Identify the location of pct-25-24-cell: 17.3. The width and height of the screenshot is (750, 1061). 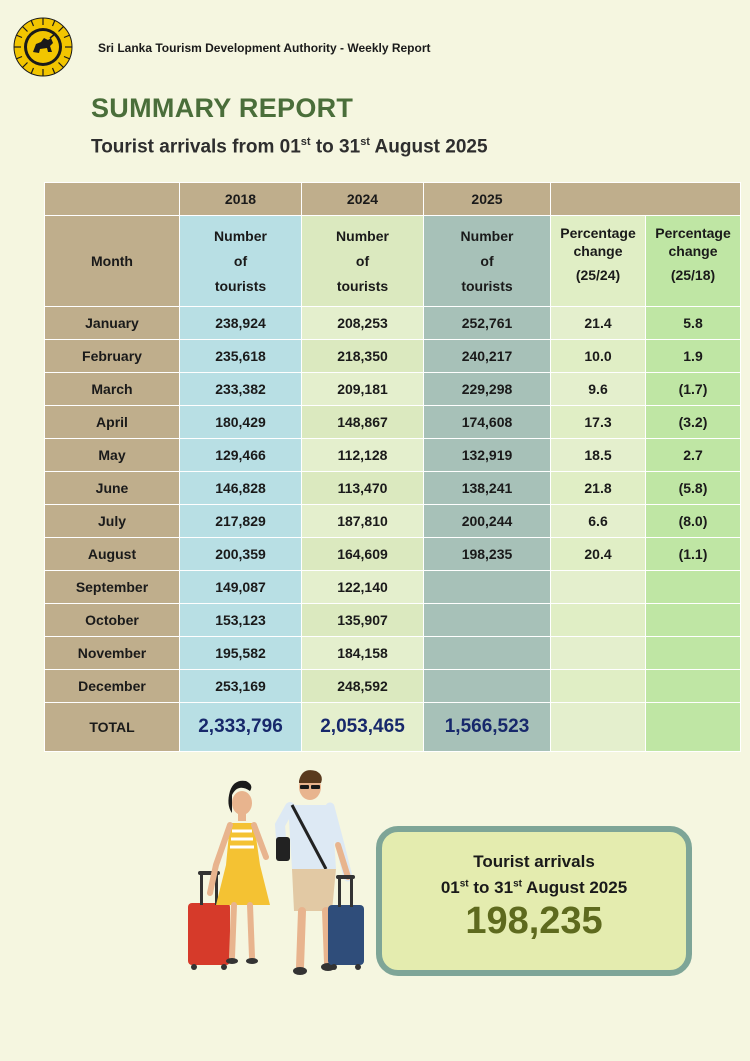
(598, 422).